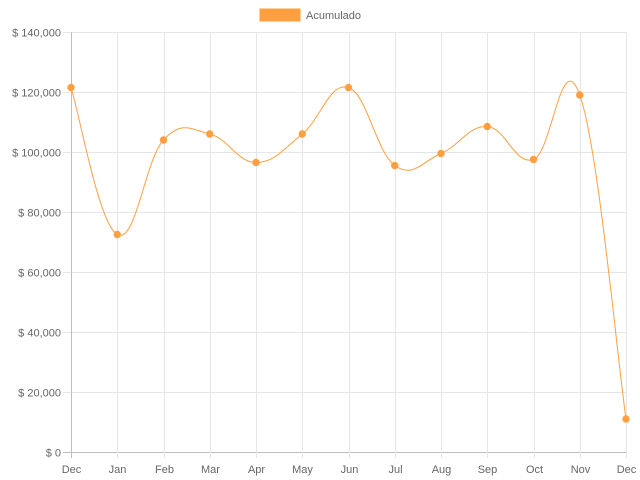 The width and height of the screenshot is (640, 480). Describe the element at coordinates (39, 334) in the screenshot. I see `y-tick-label: $ 40,000` at that location.